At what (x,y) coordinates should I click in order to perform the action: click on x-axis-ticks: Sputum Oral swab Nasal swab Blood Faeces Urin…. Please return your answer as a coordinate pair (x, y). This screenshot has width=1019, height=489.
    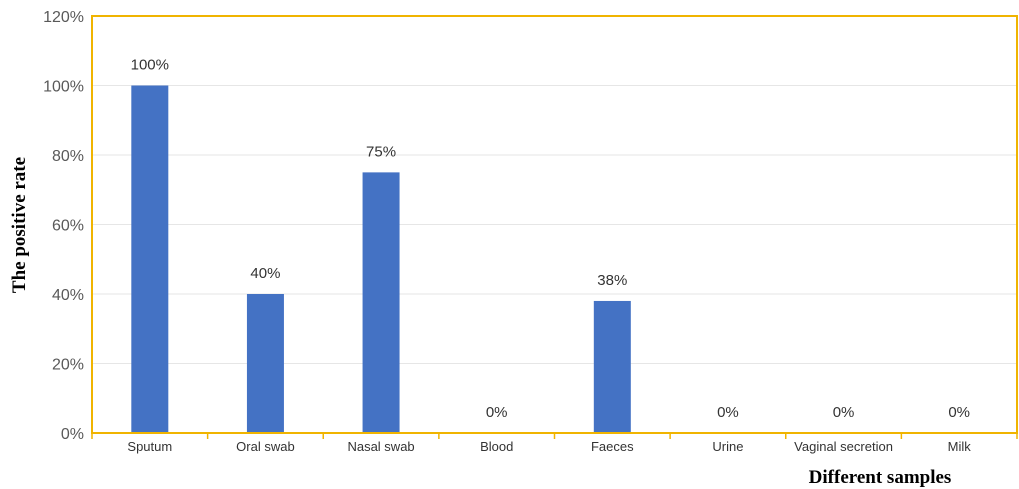
    Looking at the image, I should click on (554, 443).